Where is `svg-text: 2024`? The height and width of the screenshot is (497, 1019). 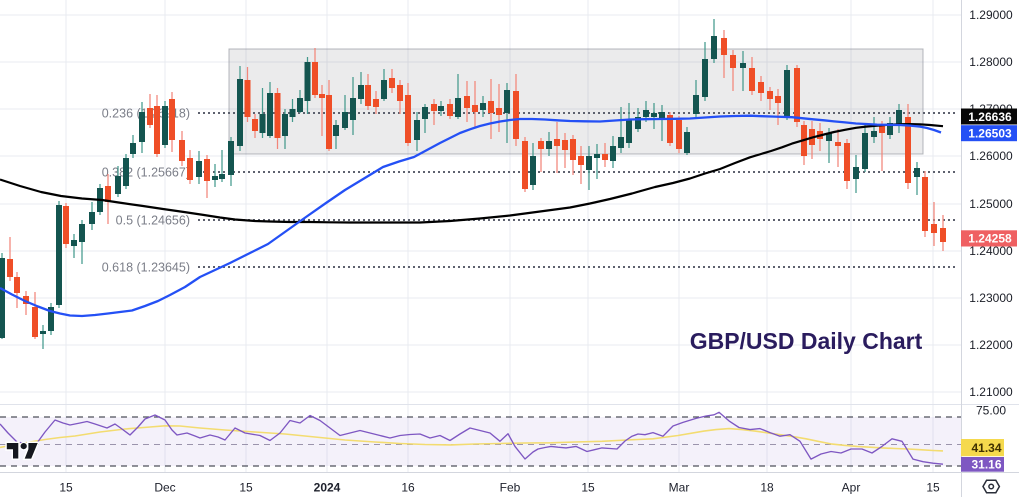 svg-text: 2024 is located at coordinates (327, 488).